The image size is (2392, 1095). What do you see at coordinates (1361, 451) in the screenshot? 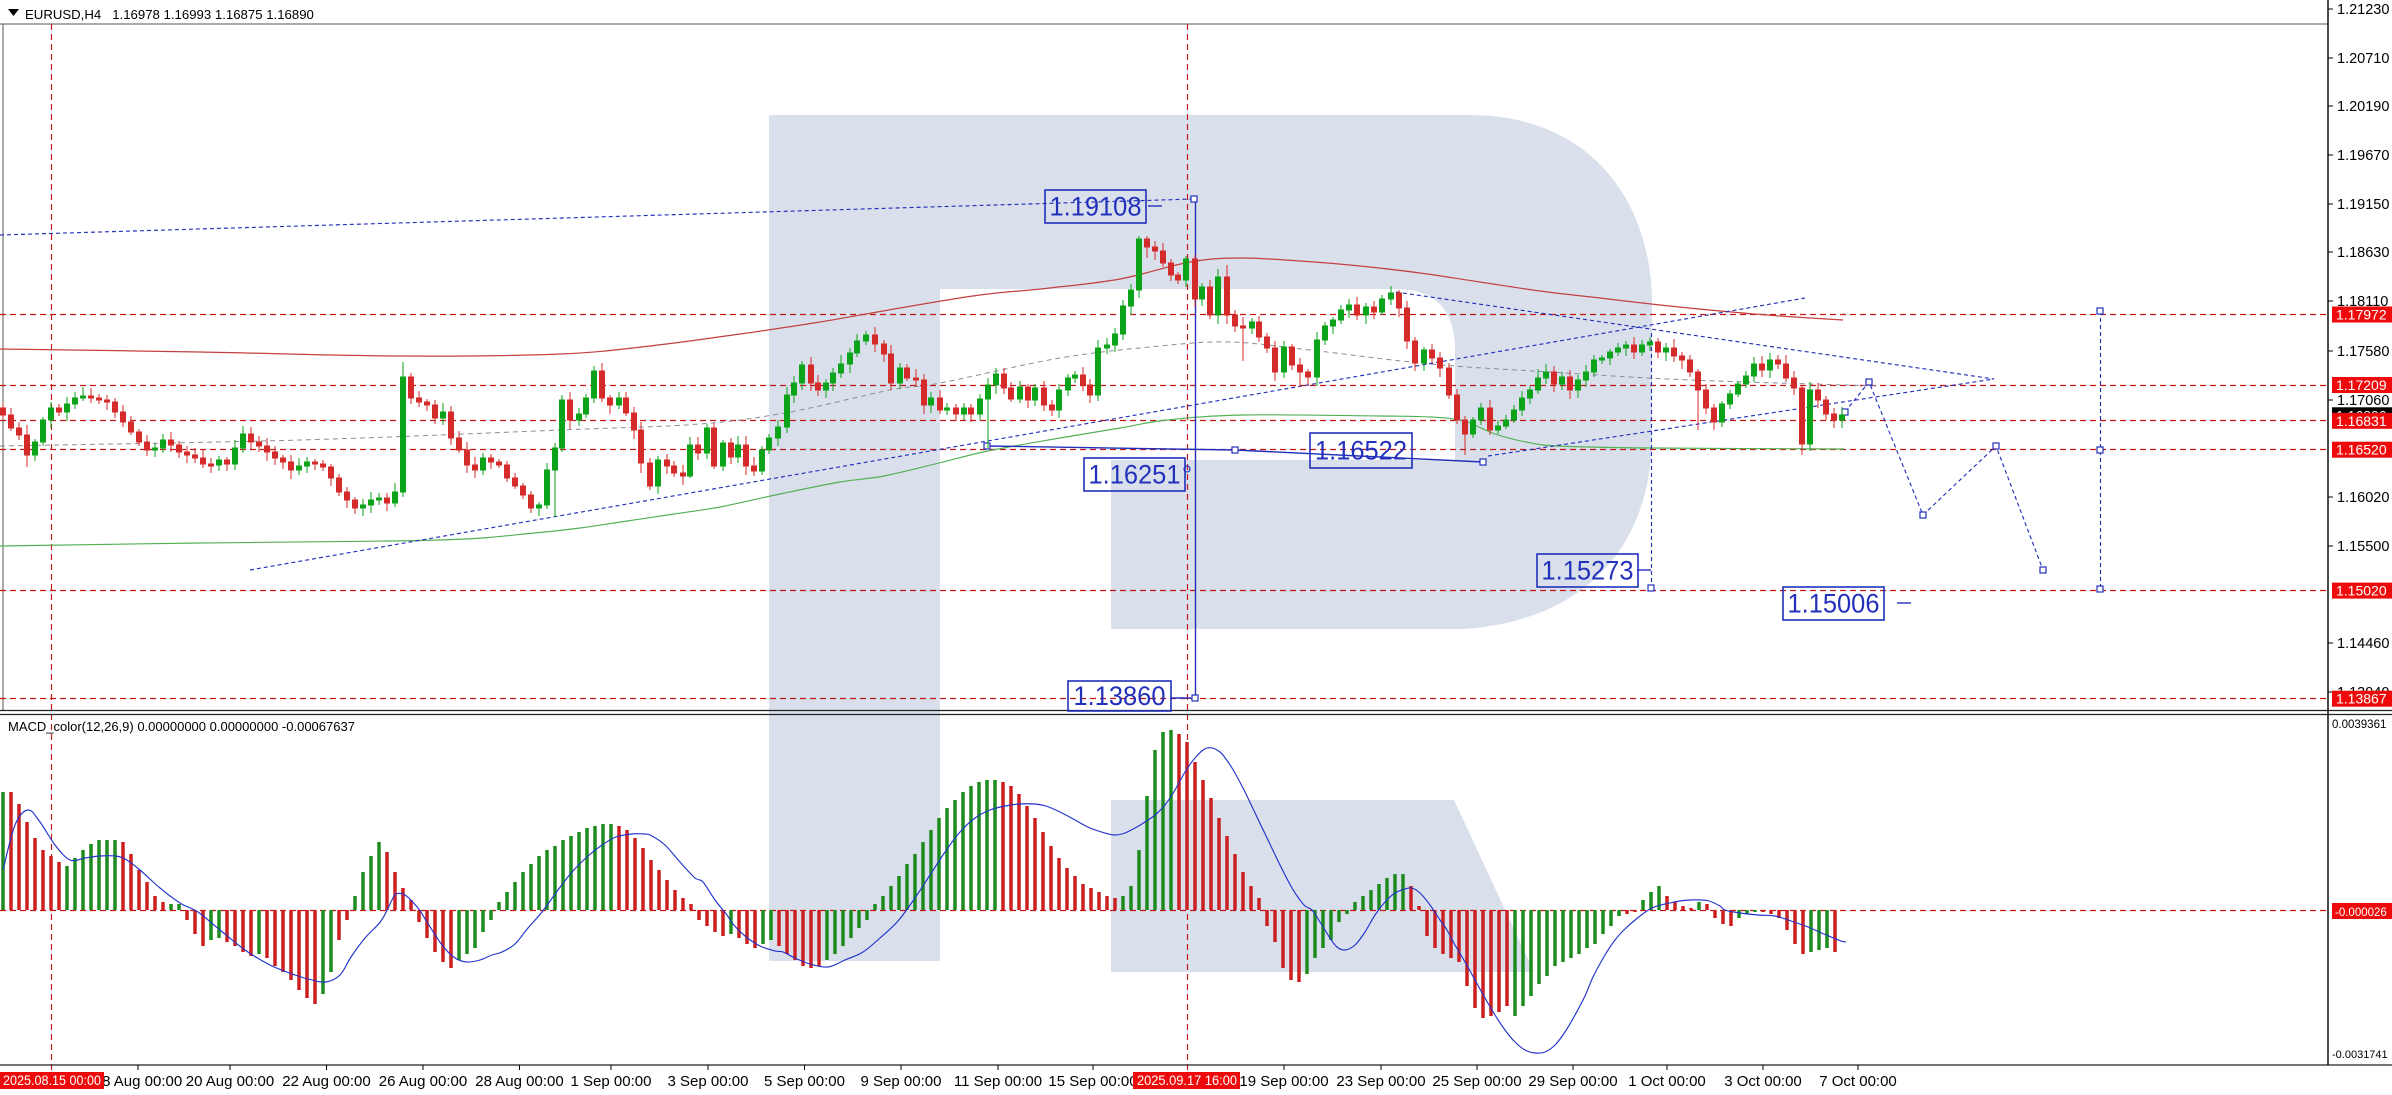
I see `svg-text: 1.16522` at bounding box center [1361, 451].